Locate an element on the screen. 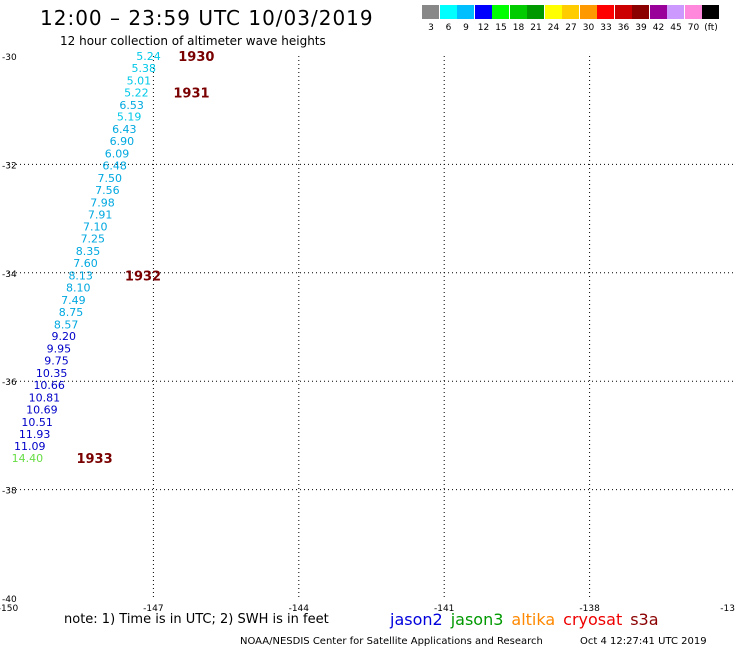 This screenshot has height=650, width=740. swh-data-point: 8.57 is located at coordinates (66, 324).